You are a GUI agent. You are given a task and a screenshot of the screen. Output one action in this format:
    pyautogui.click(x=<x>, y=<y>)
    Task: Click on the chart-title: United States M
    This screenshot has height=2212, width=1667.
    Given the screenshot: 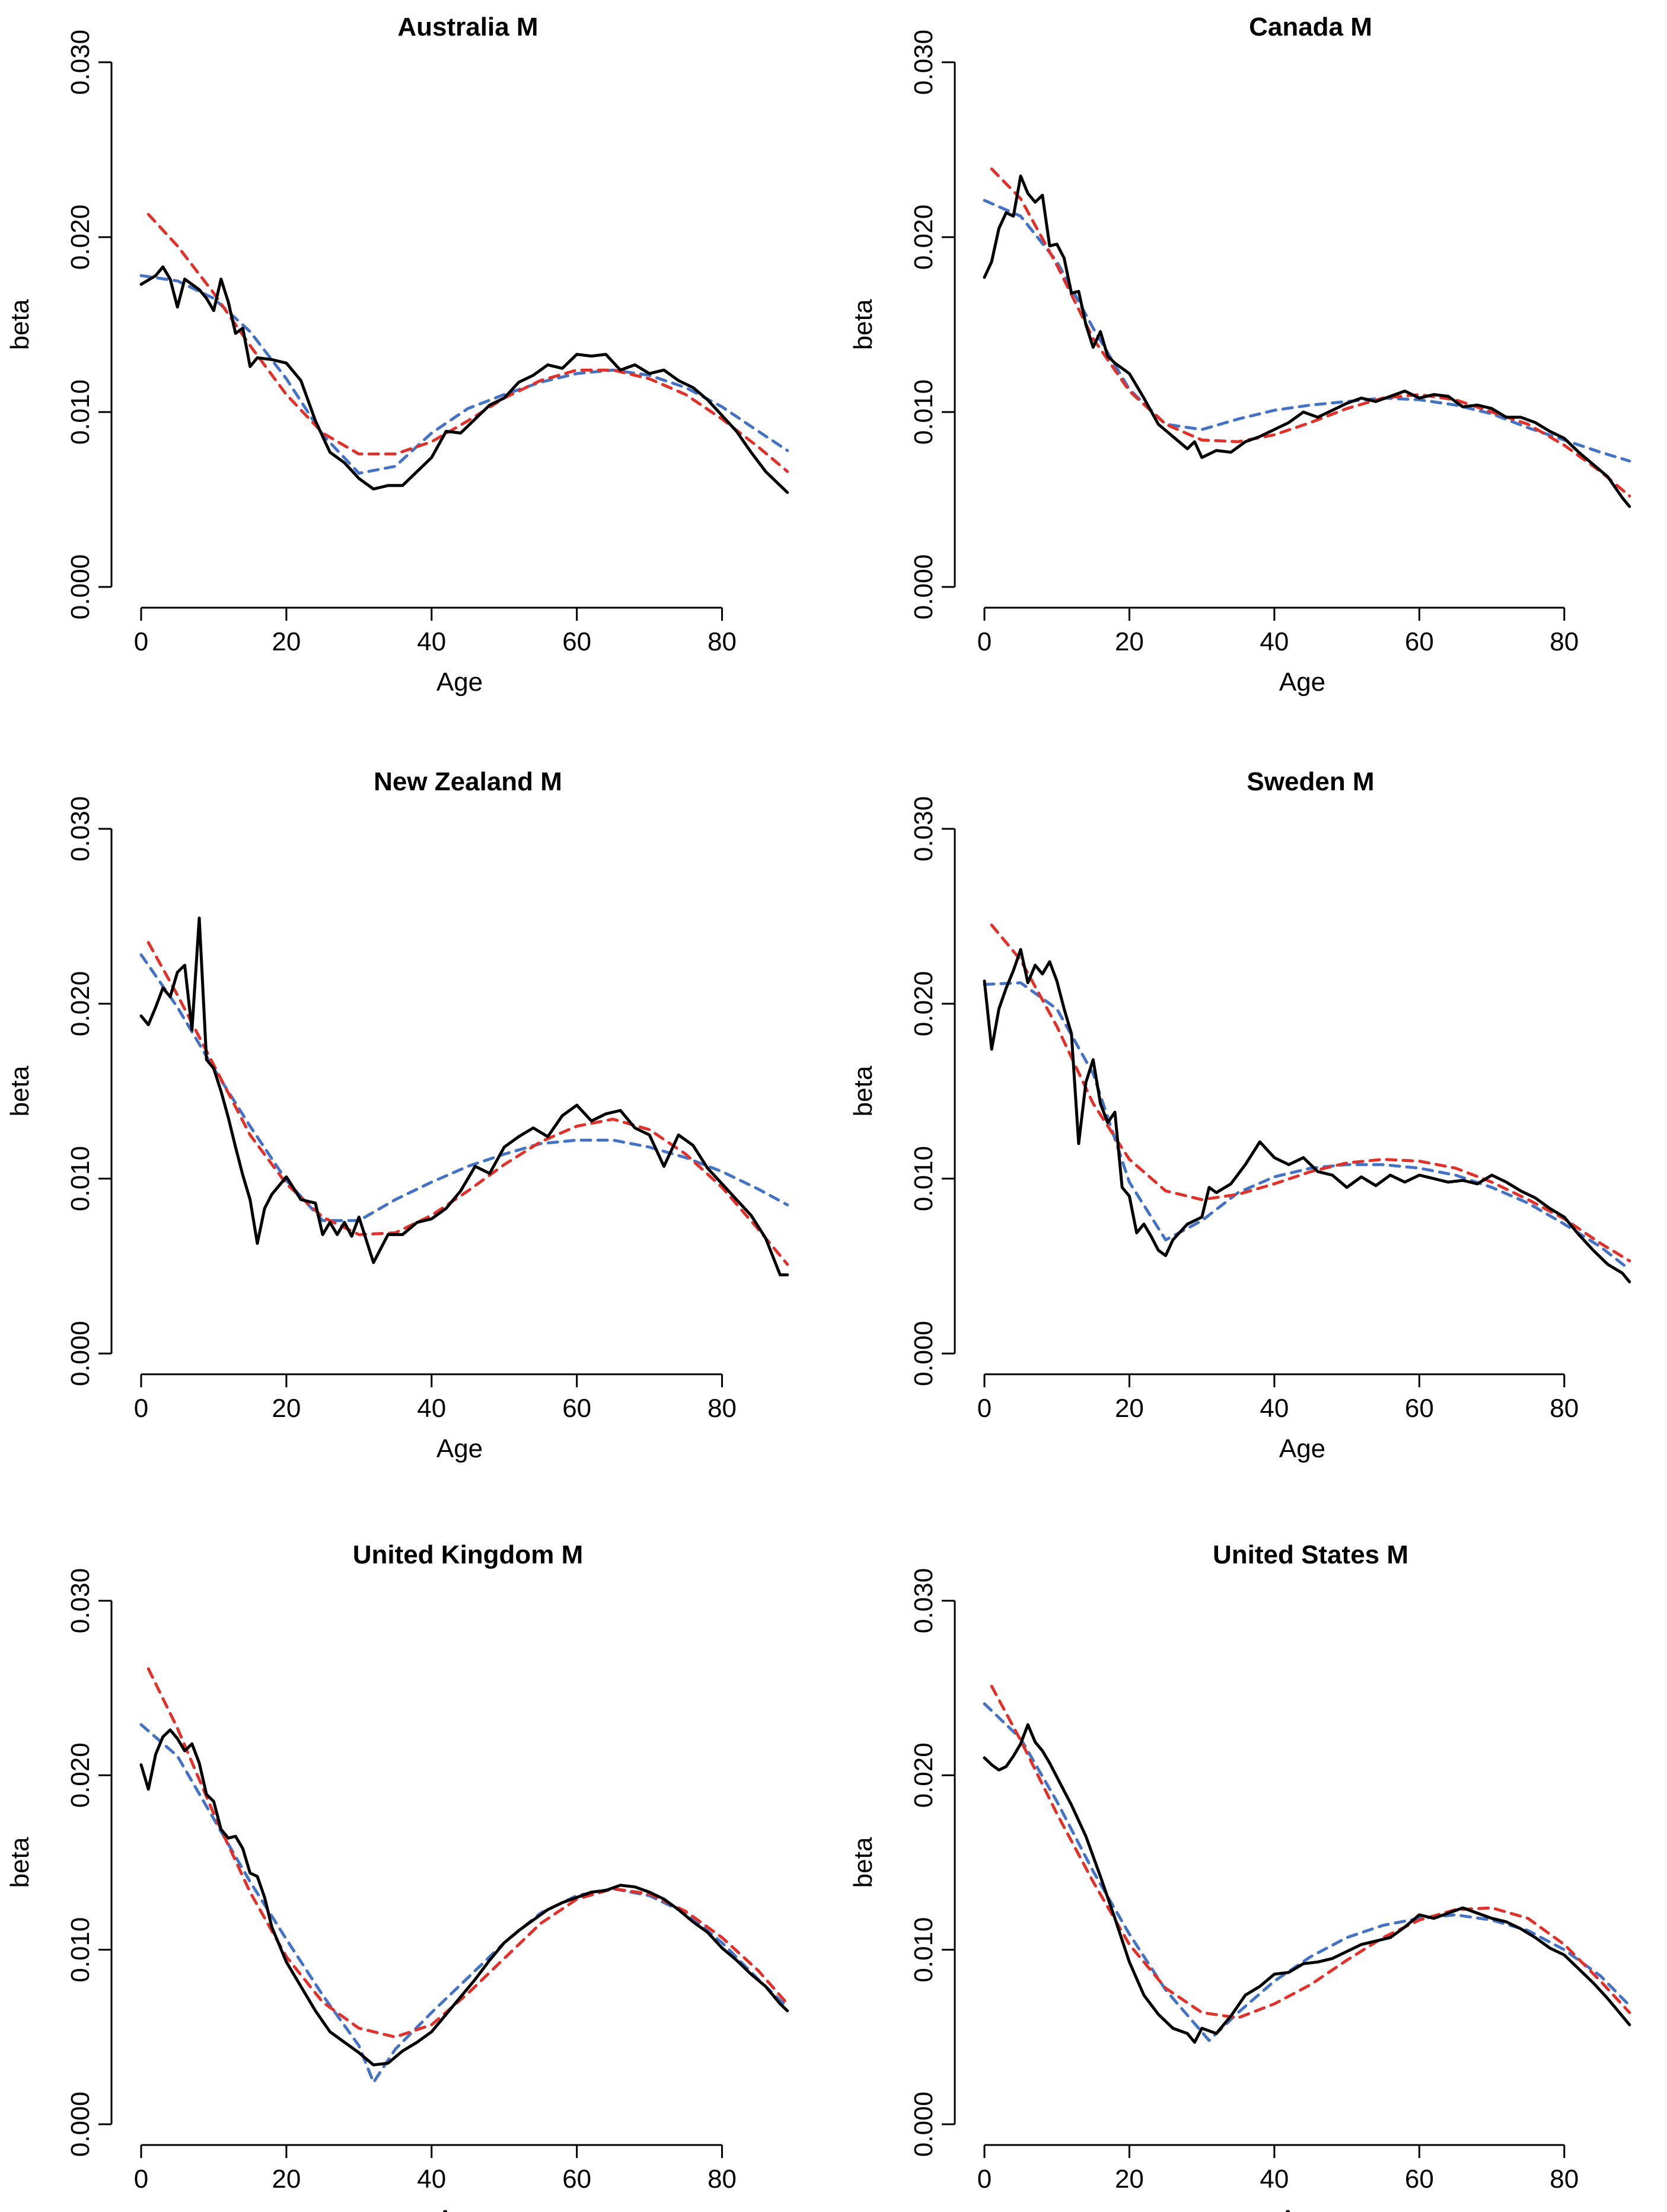 What is the action you would take?
    pyautogui.click(x=1310, y=1554)
    